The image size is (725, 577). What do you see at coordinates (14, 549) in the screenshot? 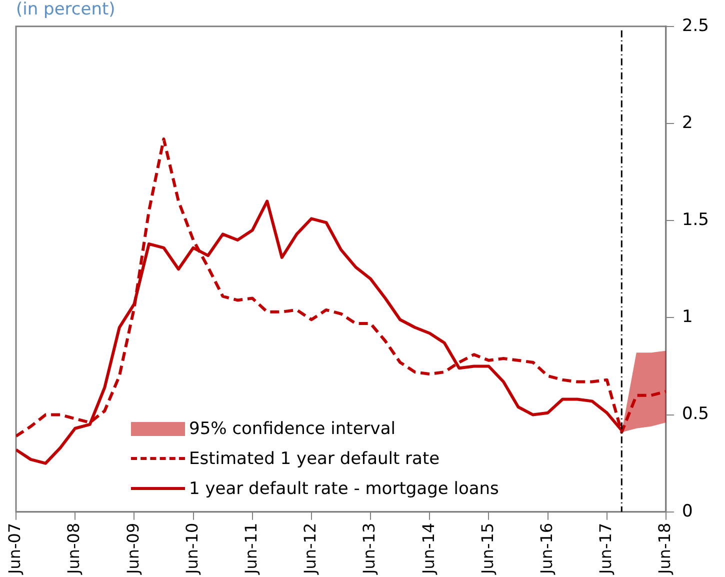
I see `x-tick-label: Jun-07` at bounding box center [14, 549].